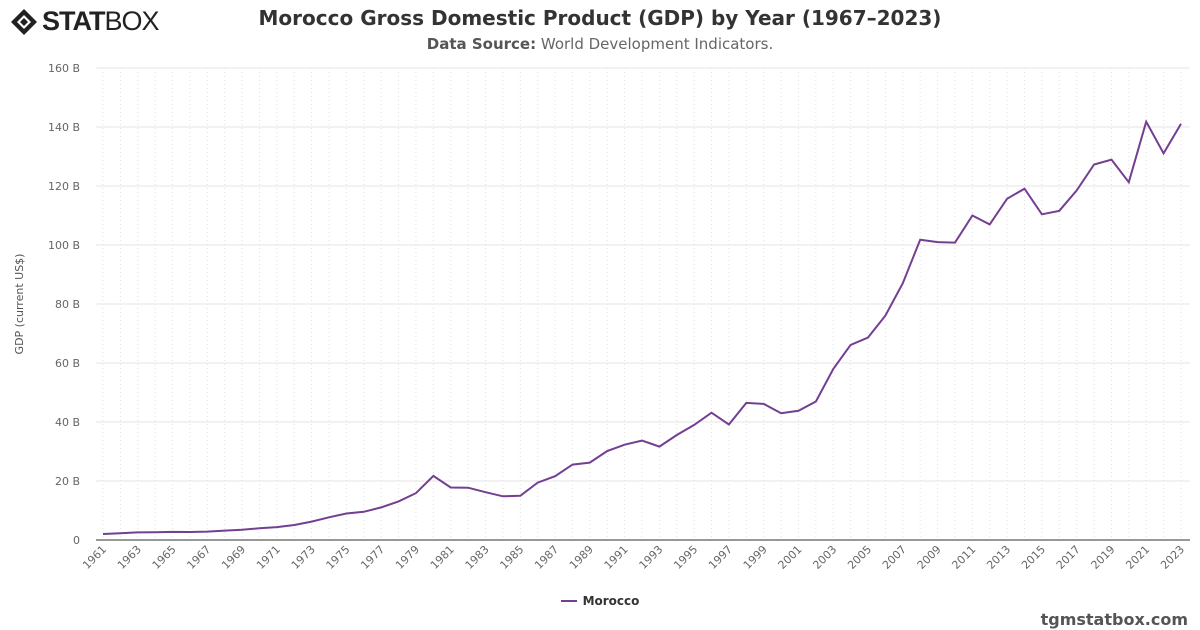  What do you see at coordinates (929, 557) in the screenshot?
I see `x-tick-label: 2009` at bounding box center [929, 557].